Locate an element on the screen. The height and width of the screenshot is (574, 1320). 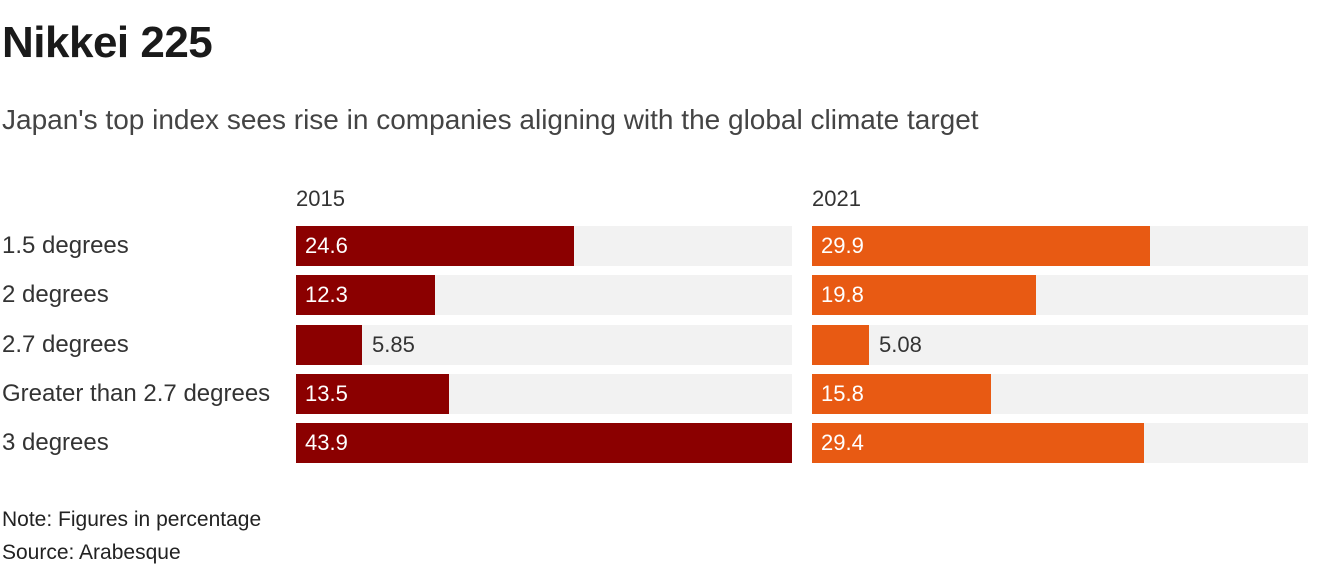
panel-title-2021: 2021 is located at coordinates (836, 198).